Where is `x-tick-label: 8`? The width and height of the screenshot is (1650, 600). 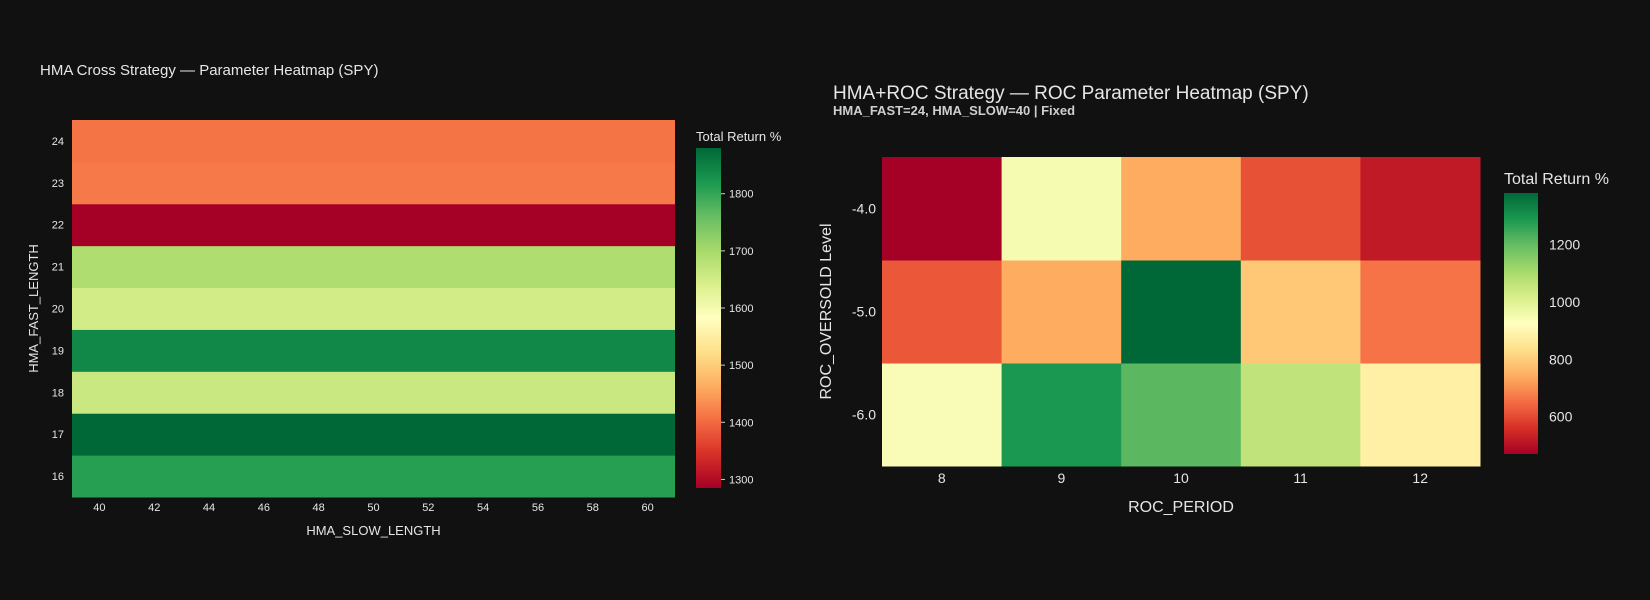
x-tick-label: 8 is located at coordinates (942, 478).